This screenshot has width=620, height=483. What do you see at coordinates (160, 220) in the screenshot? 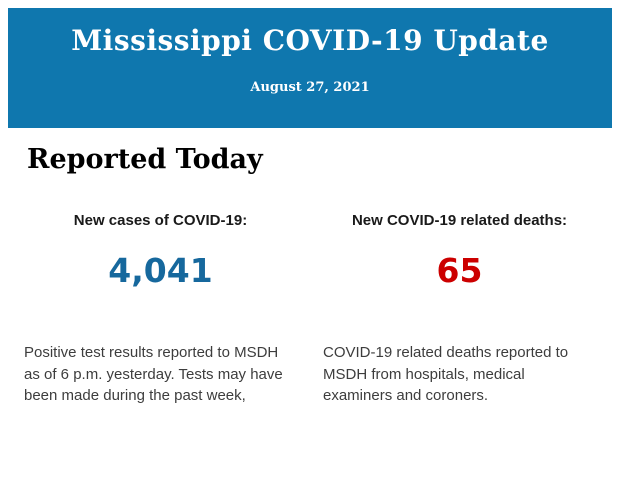
I see `new-cases-label: New cases of COVID-19:` at bounding box center [160, 220].